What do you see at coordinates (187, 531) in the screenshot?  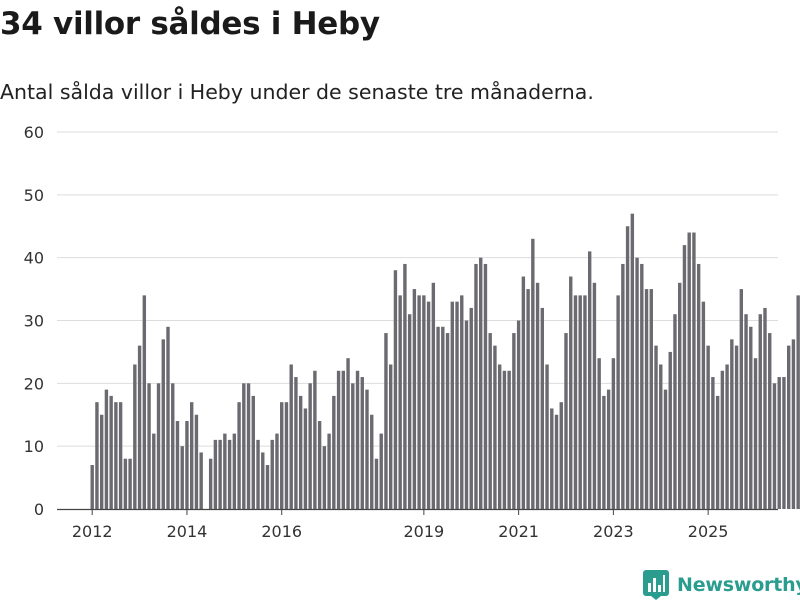 I see `x-tick-label-2014: 2014` at bounding box center [187, 531].